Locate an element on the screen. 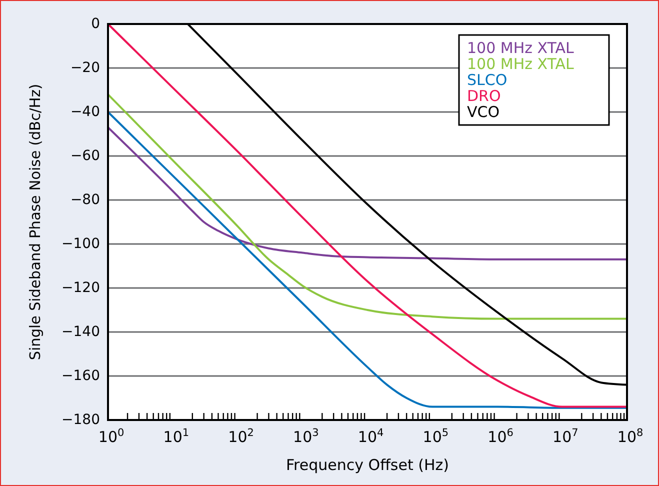 This screenshot has width=659, height=486. x-tick-label: 10$^{6}$ is located at coordinates (501, 436).